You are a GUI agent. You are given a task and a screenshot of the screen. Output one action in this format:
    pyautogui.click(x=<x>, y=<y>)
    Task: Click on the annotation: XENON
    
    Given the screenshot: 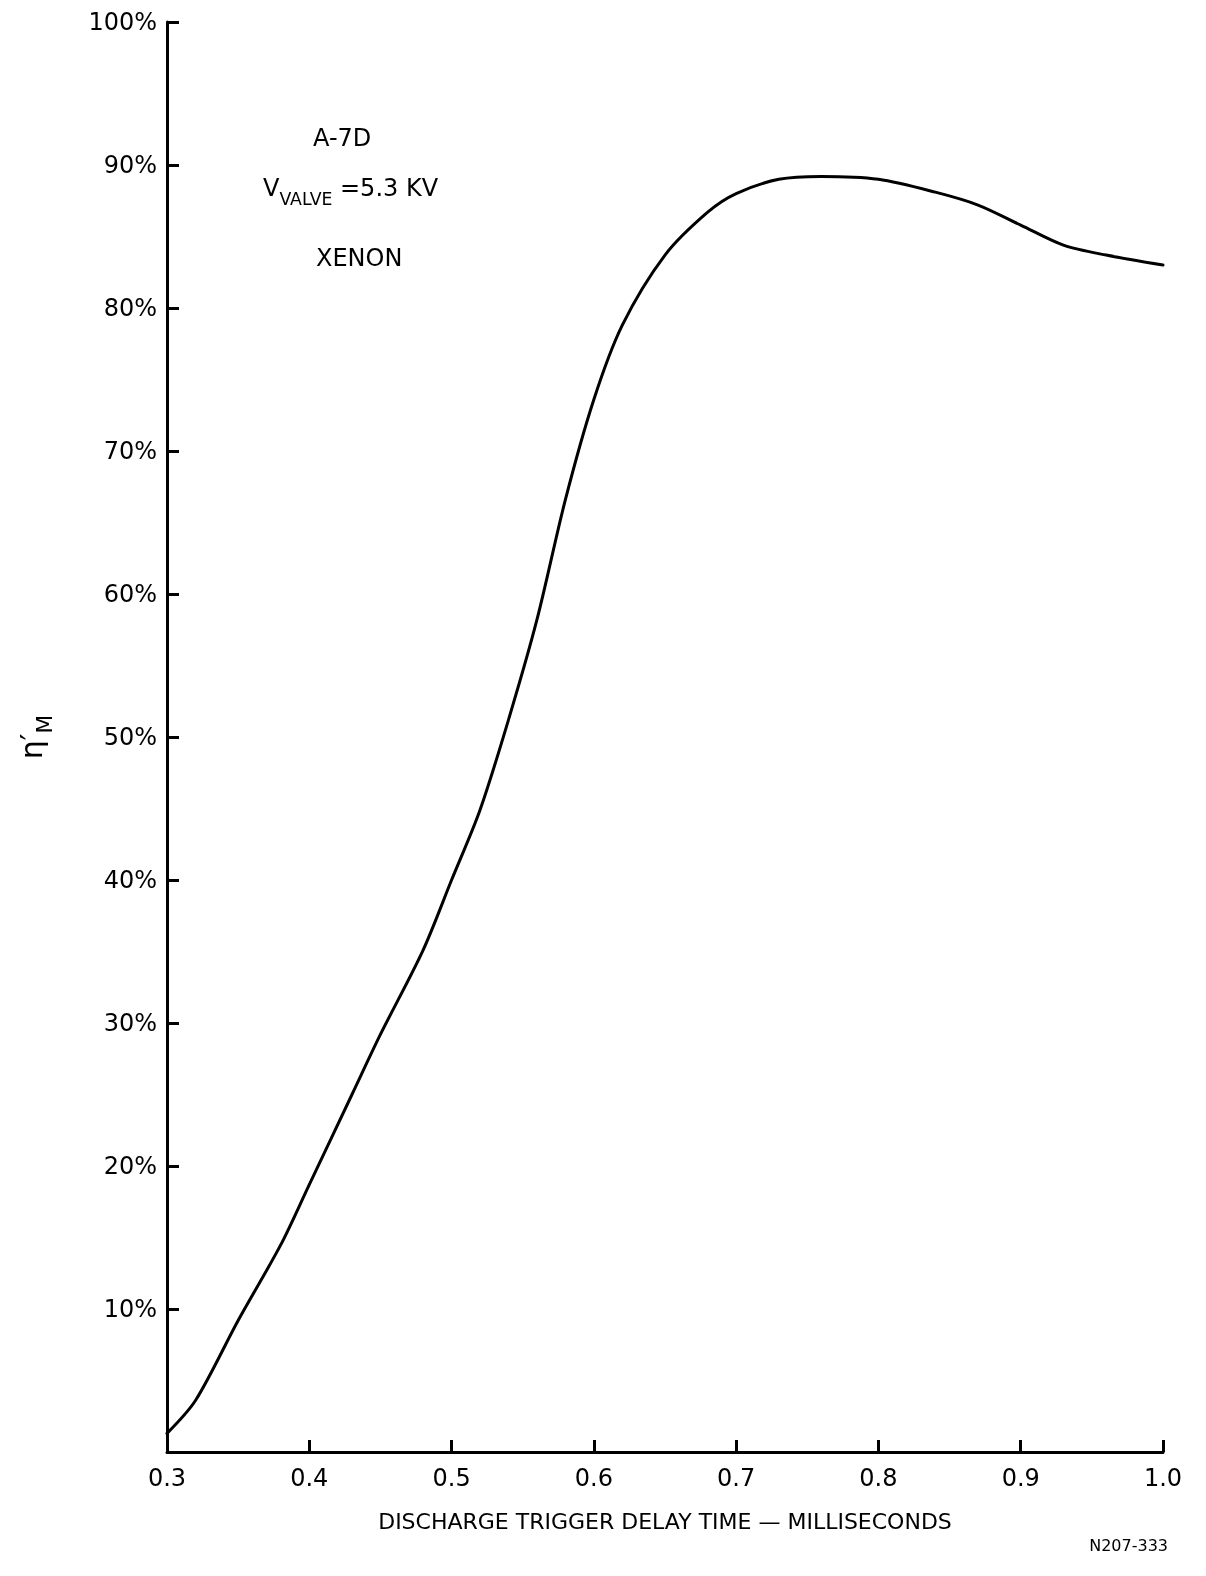 What is the action you would take?
    pyautogui.click(x=359, y=258)
    